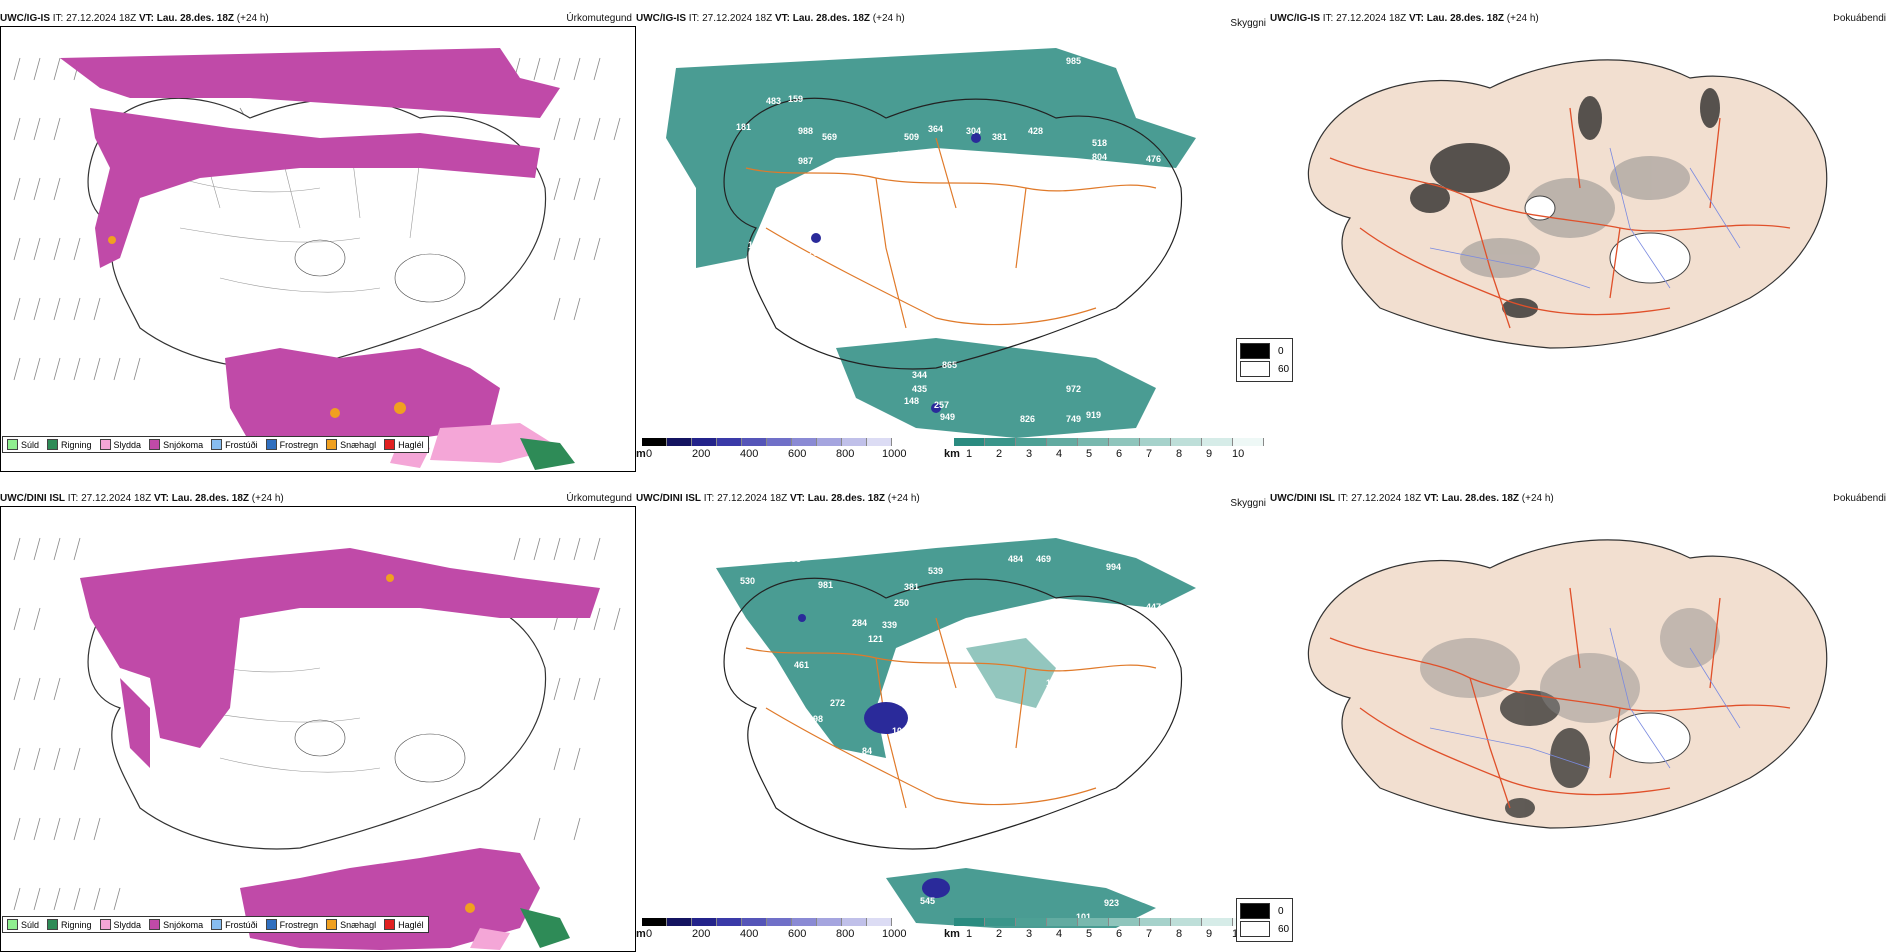 This screenshot has width=1900, height=952. What do you see at coordinates (969, 934) in the screenshot?
I see `vis-tick-0-2: 1` at bounding box center [969, 934].